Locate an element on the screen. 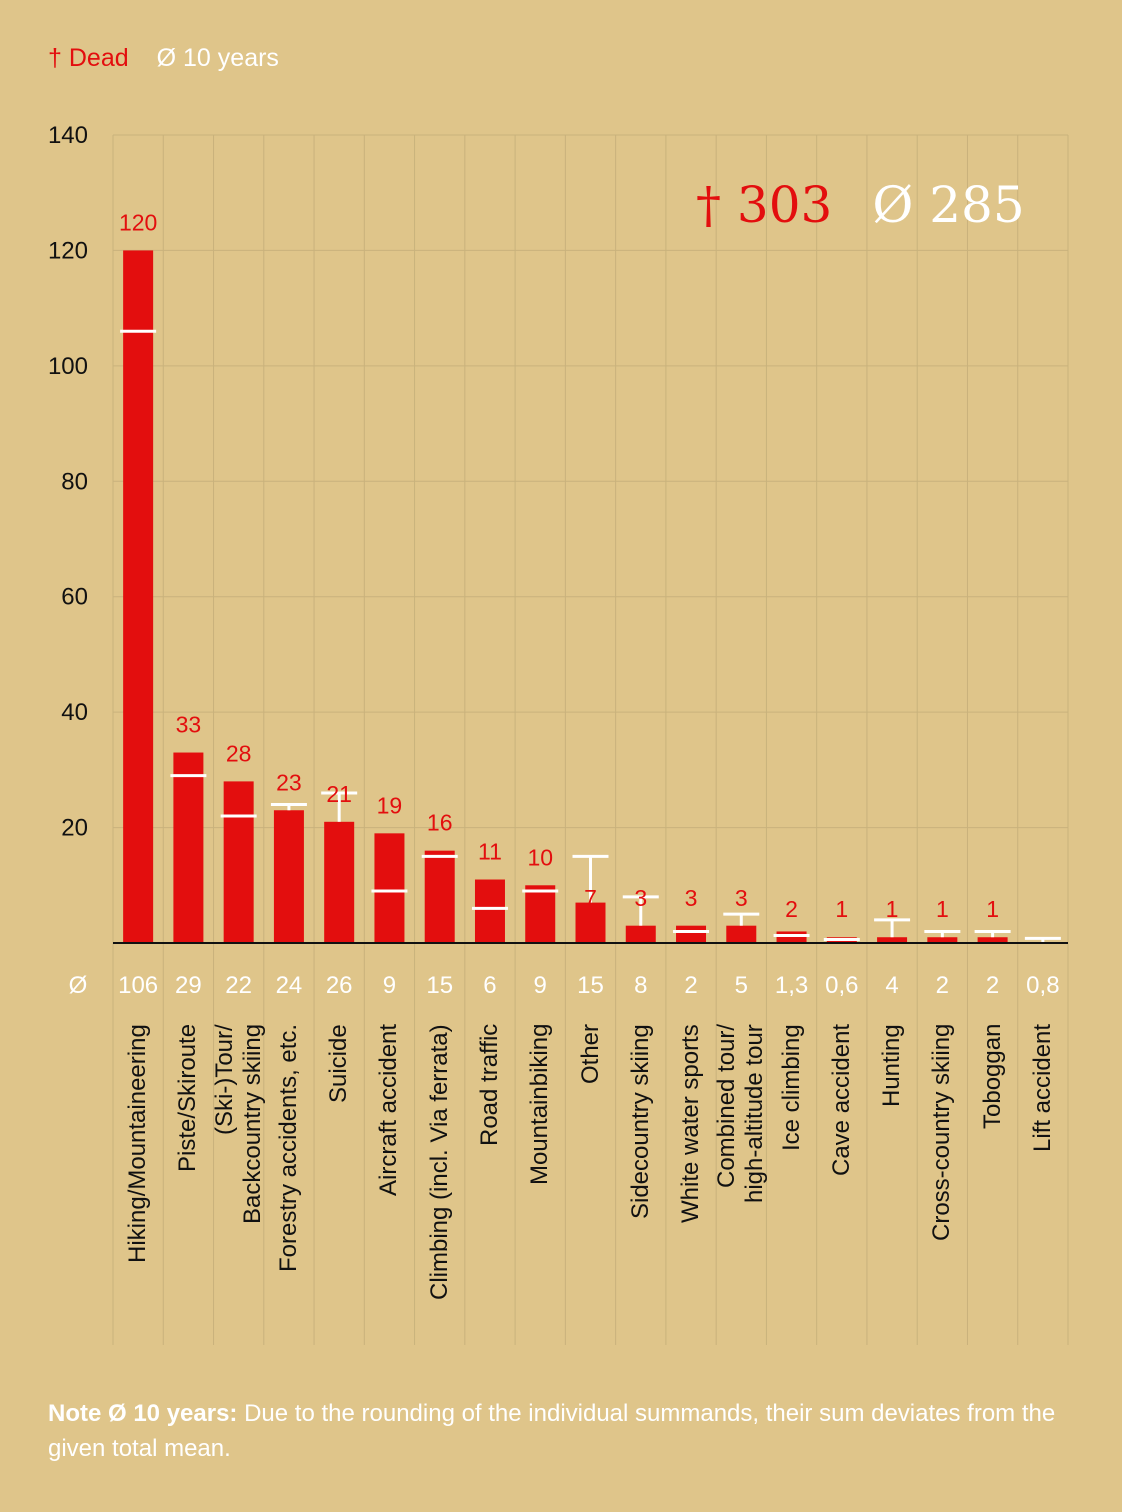 The image size is (1122, 1512). average-value-label: 8 is located at coordinates (640, 985).